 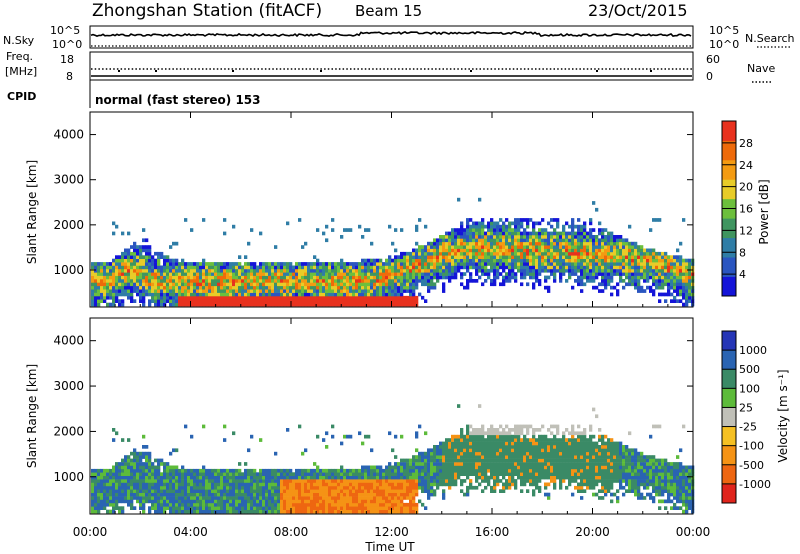 What do you see at coordinates (746, 187) in the screenshot?
I see `power-colorbar-tick: 20` at bounding box center [746, 187].